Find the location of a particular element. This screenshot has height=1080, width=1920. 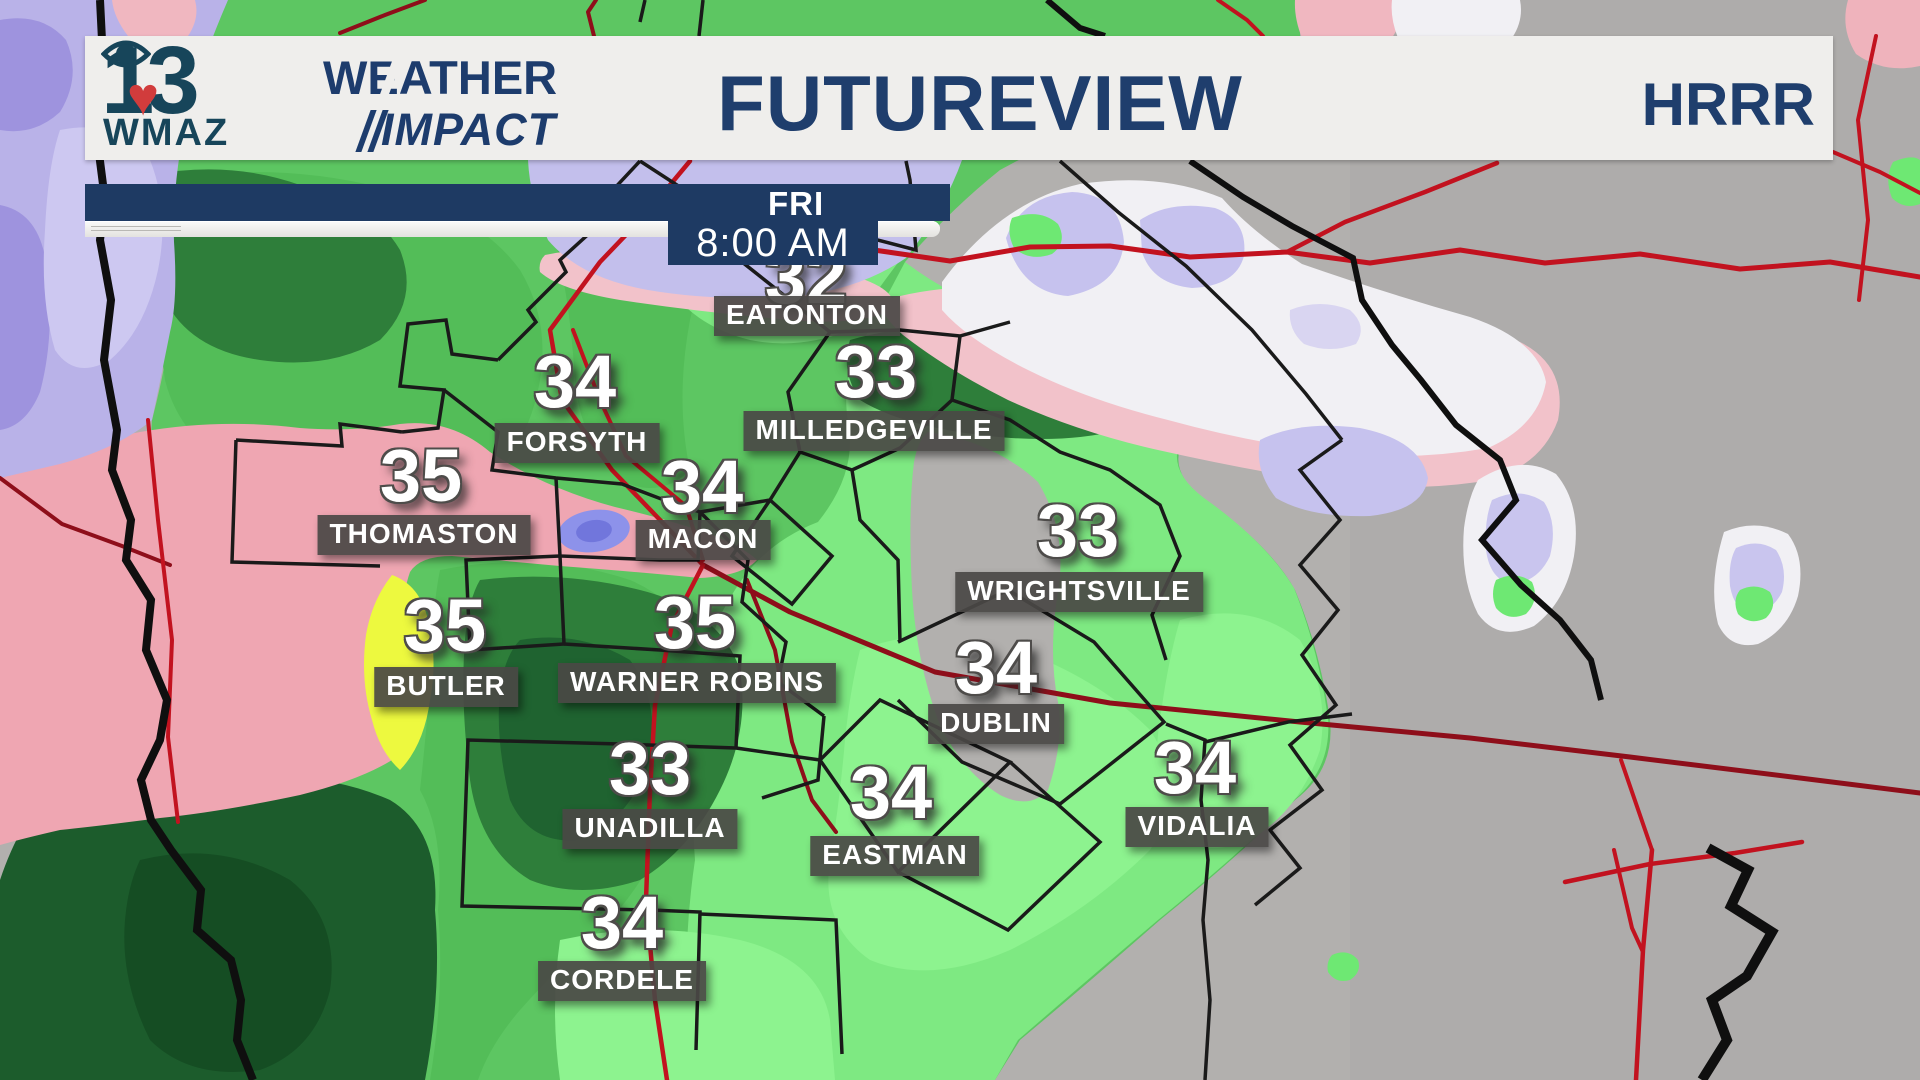

cbs-eye-icon is located at coordinates (126, 54).